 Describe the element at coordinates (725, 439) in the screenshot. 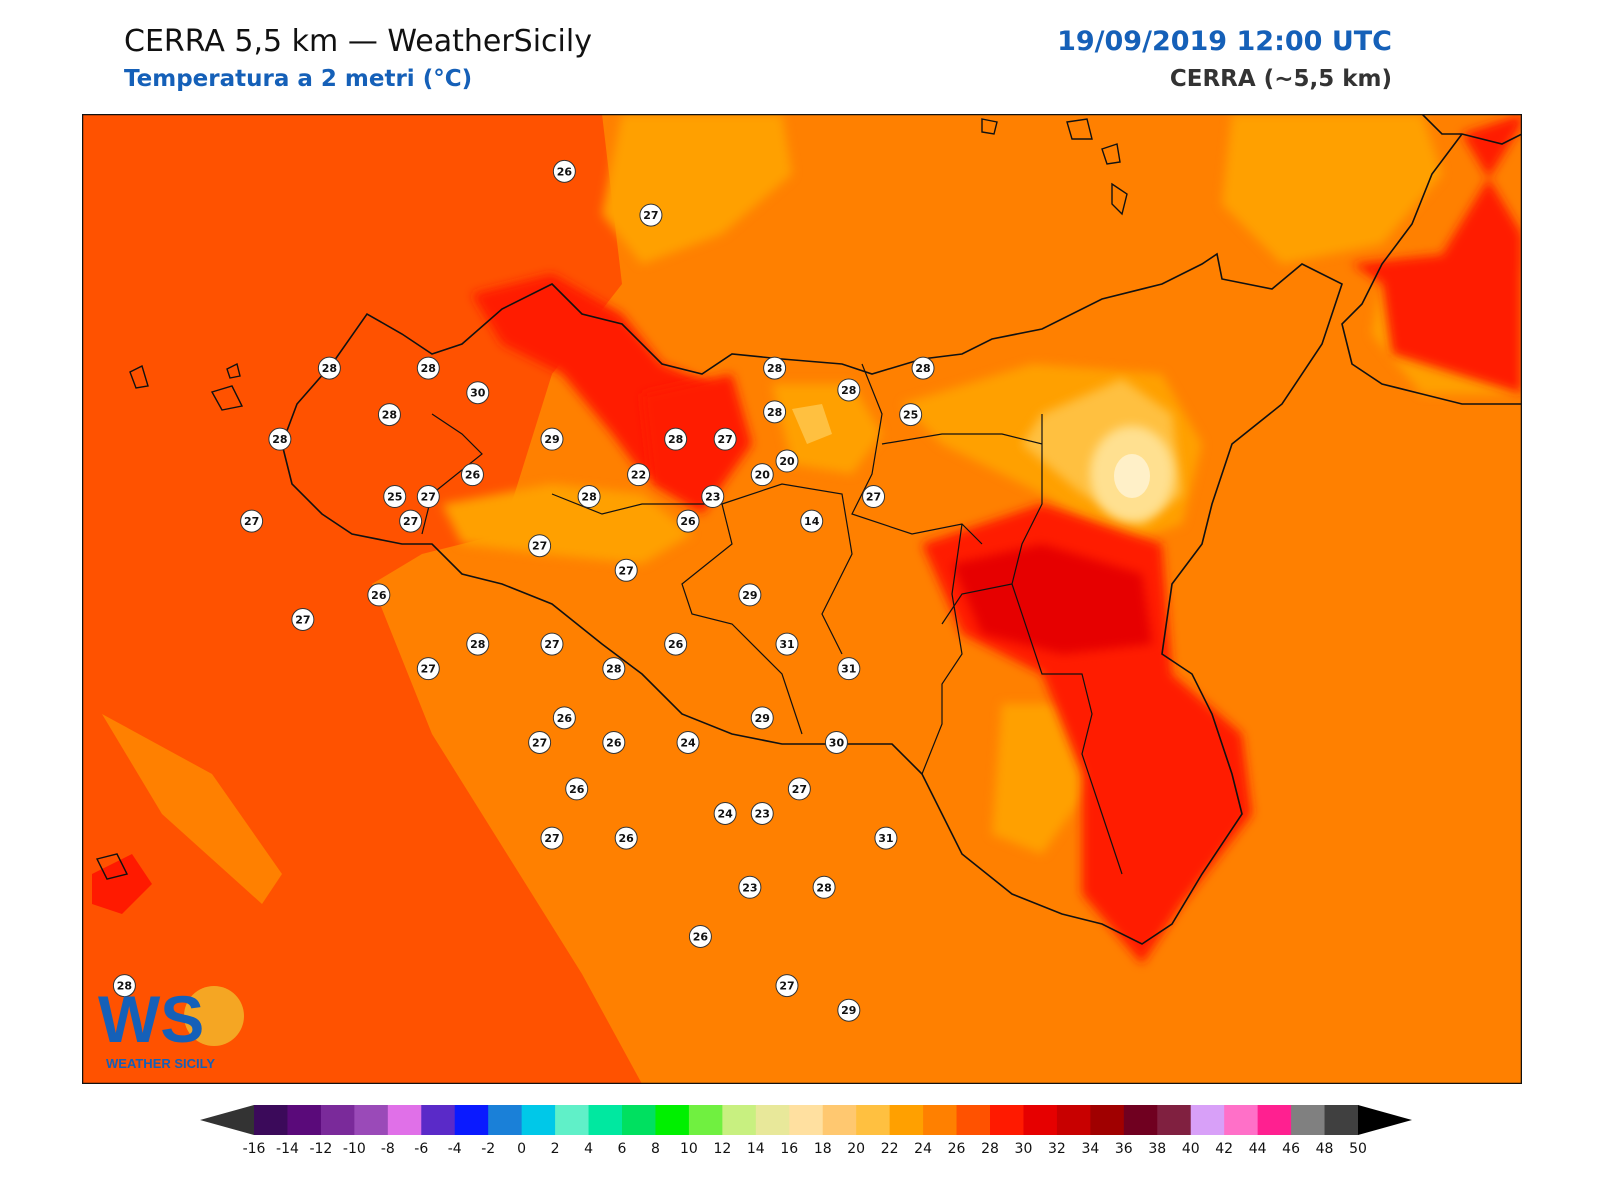

I see `station-9: 27` at that location.